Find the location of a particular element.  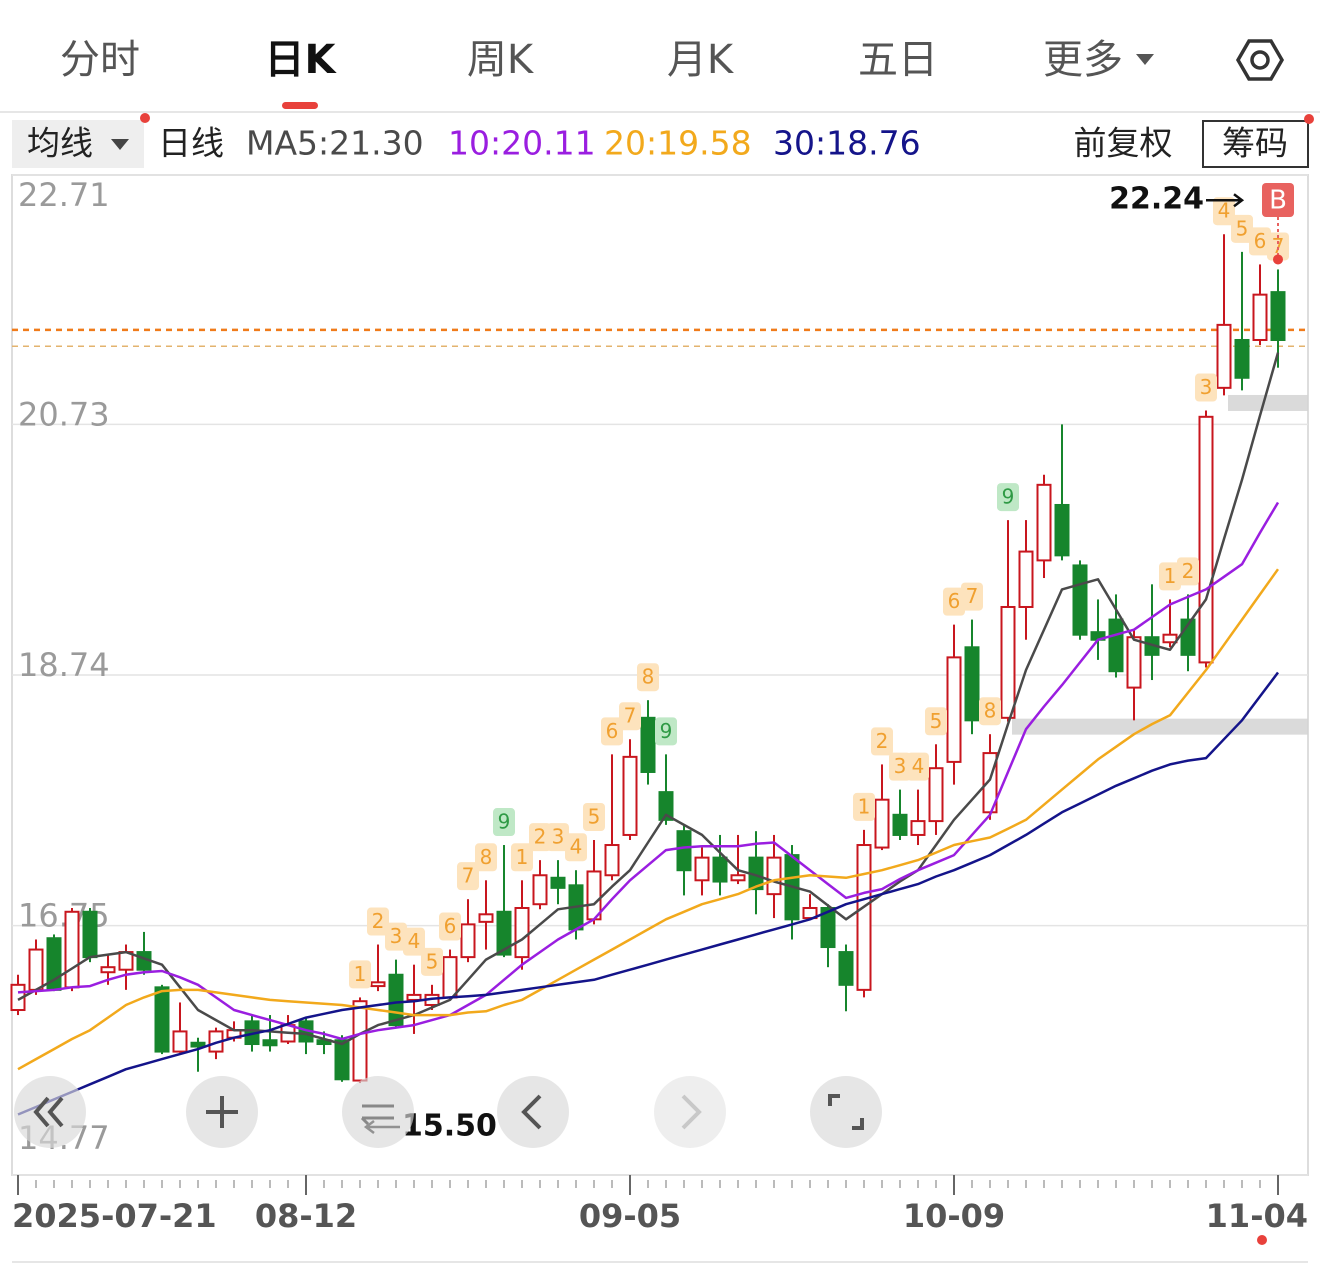

ma-legend: 20:19.58 is located at coordinates (678, 143).